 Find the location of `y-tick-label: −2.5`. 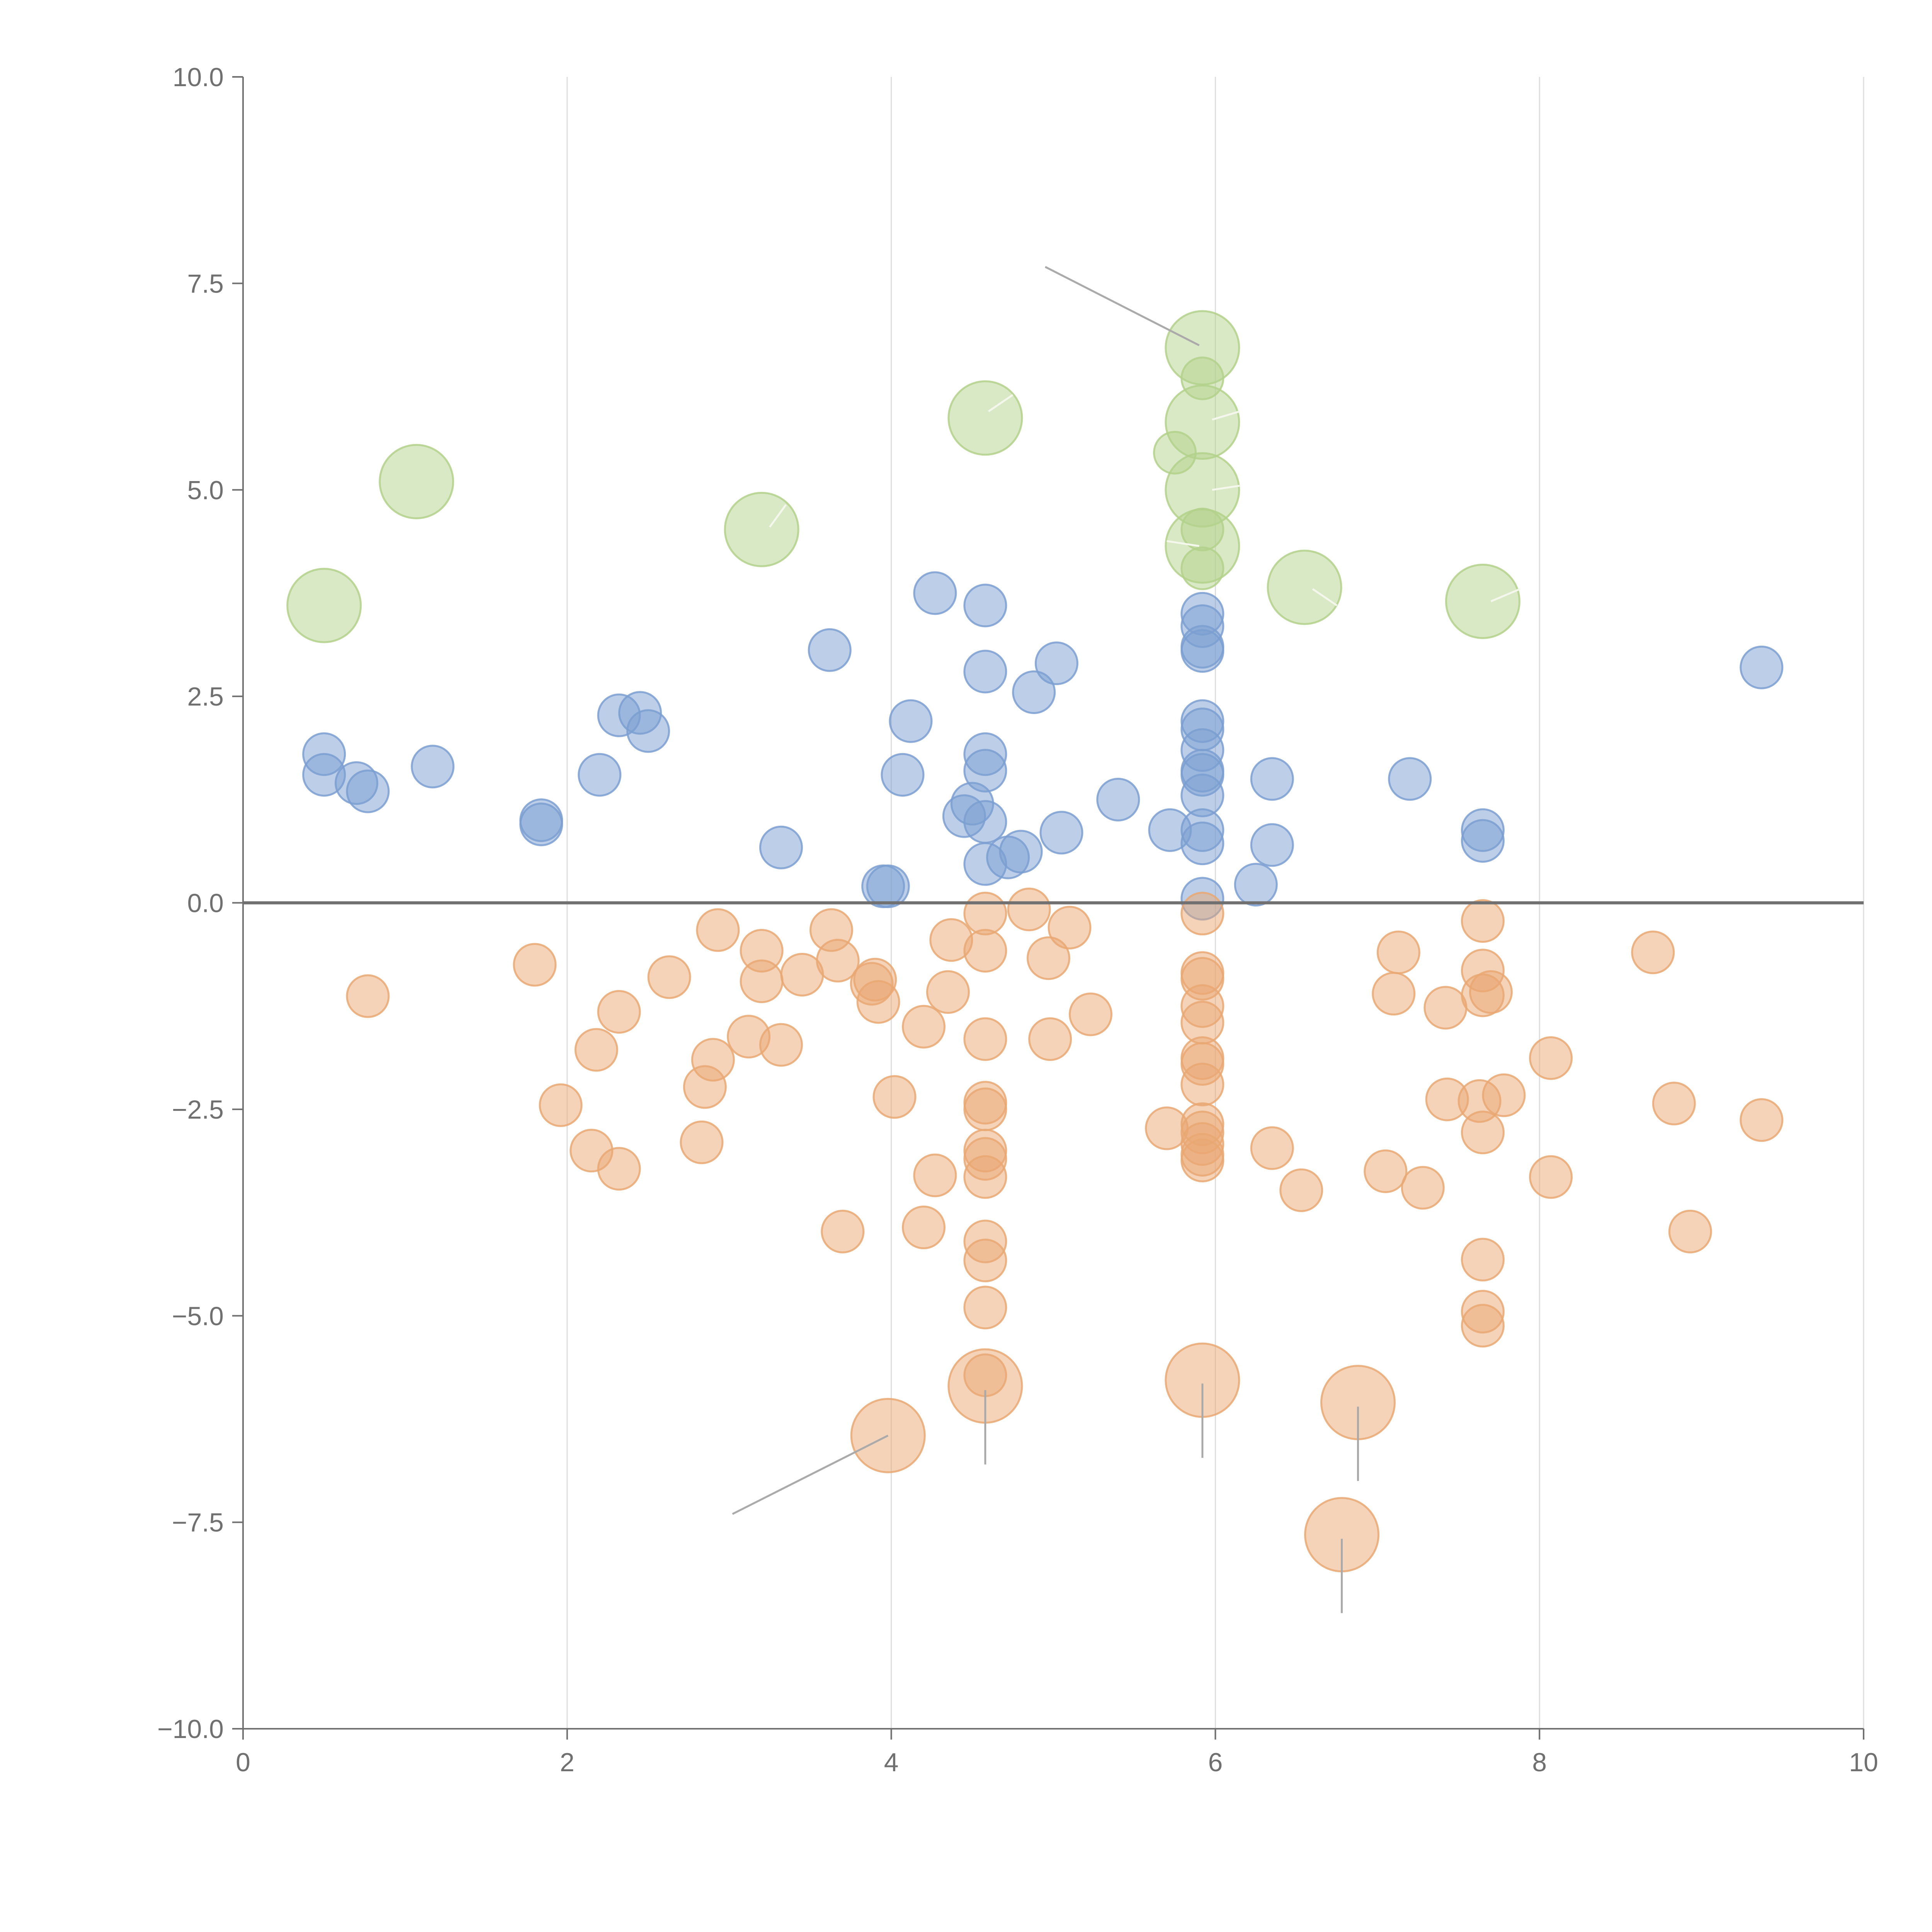

y-tick-label: −2.5 is located at coordinates (198, 1109).